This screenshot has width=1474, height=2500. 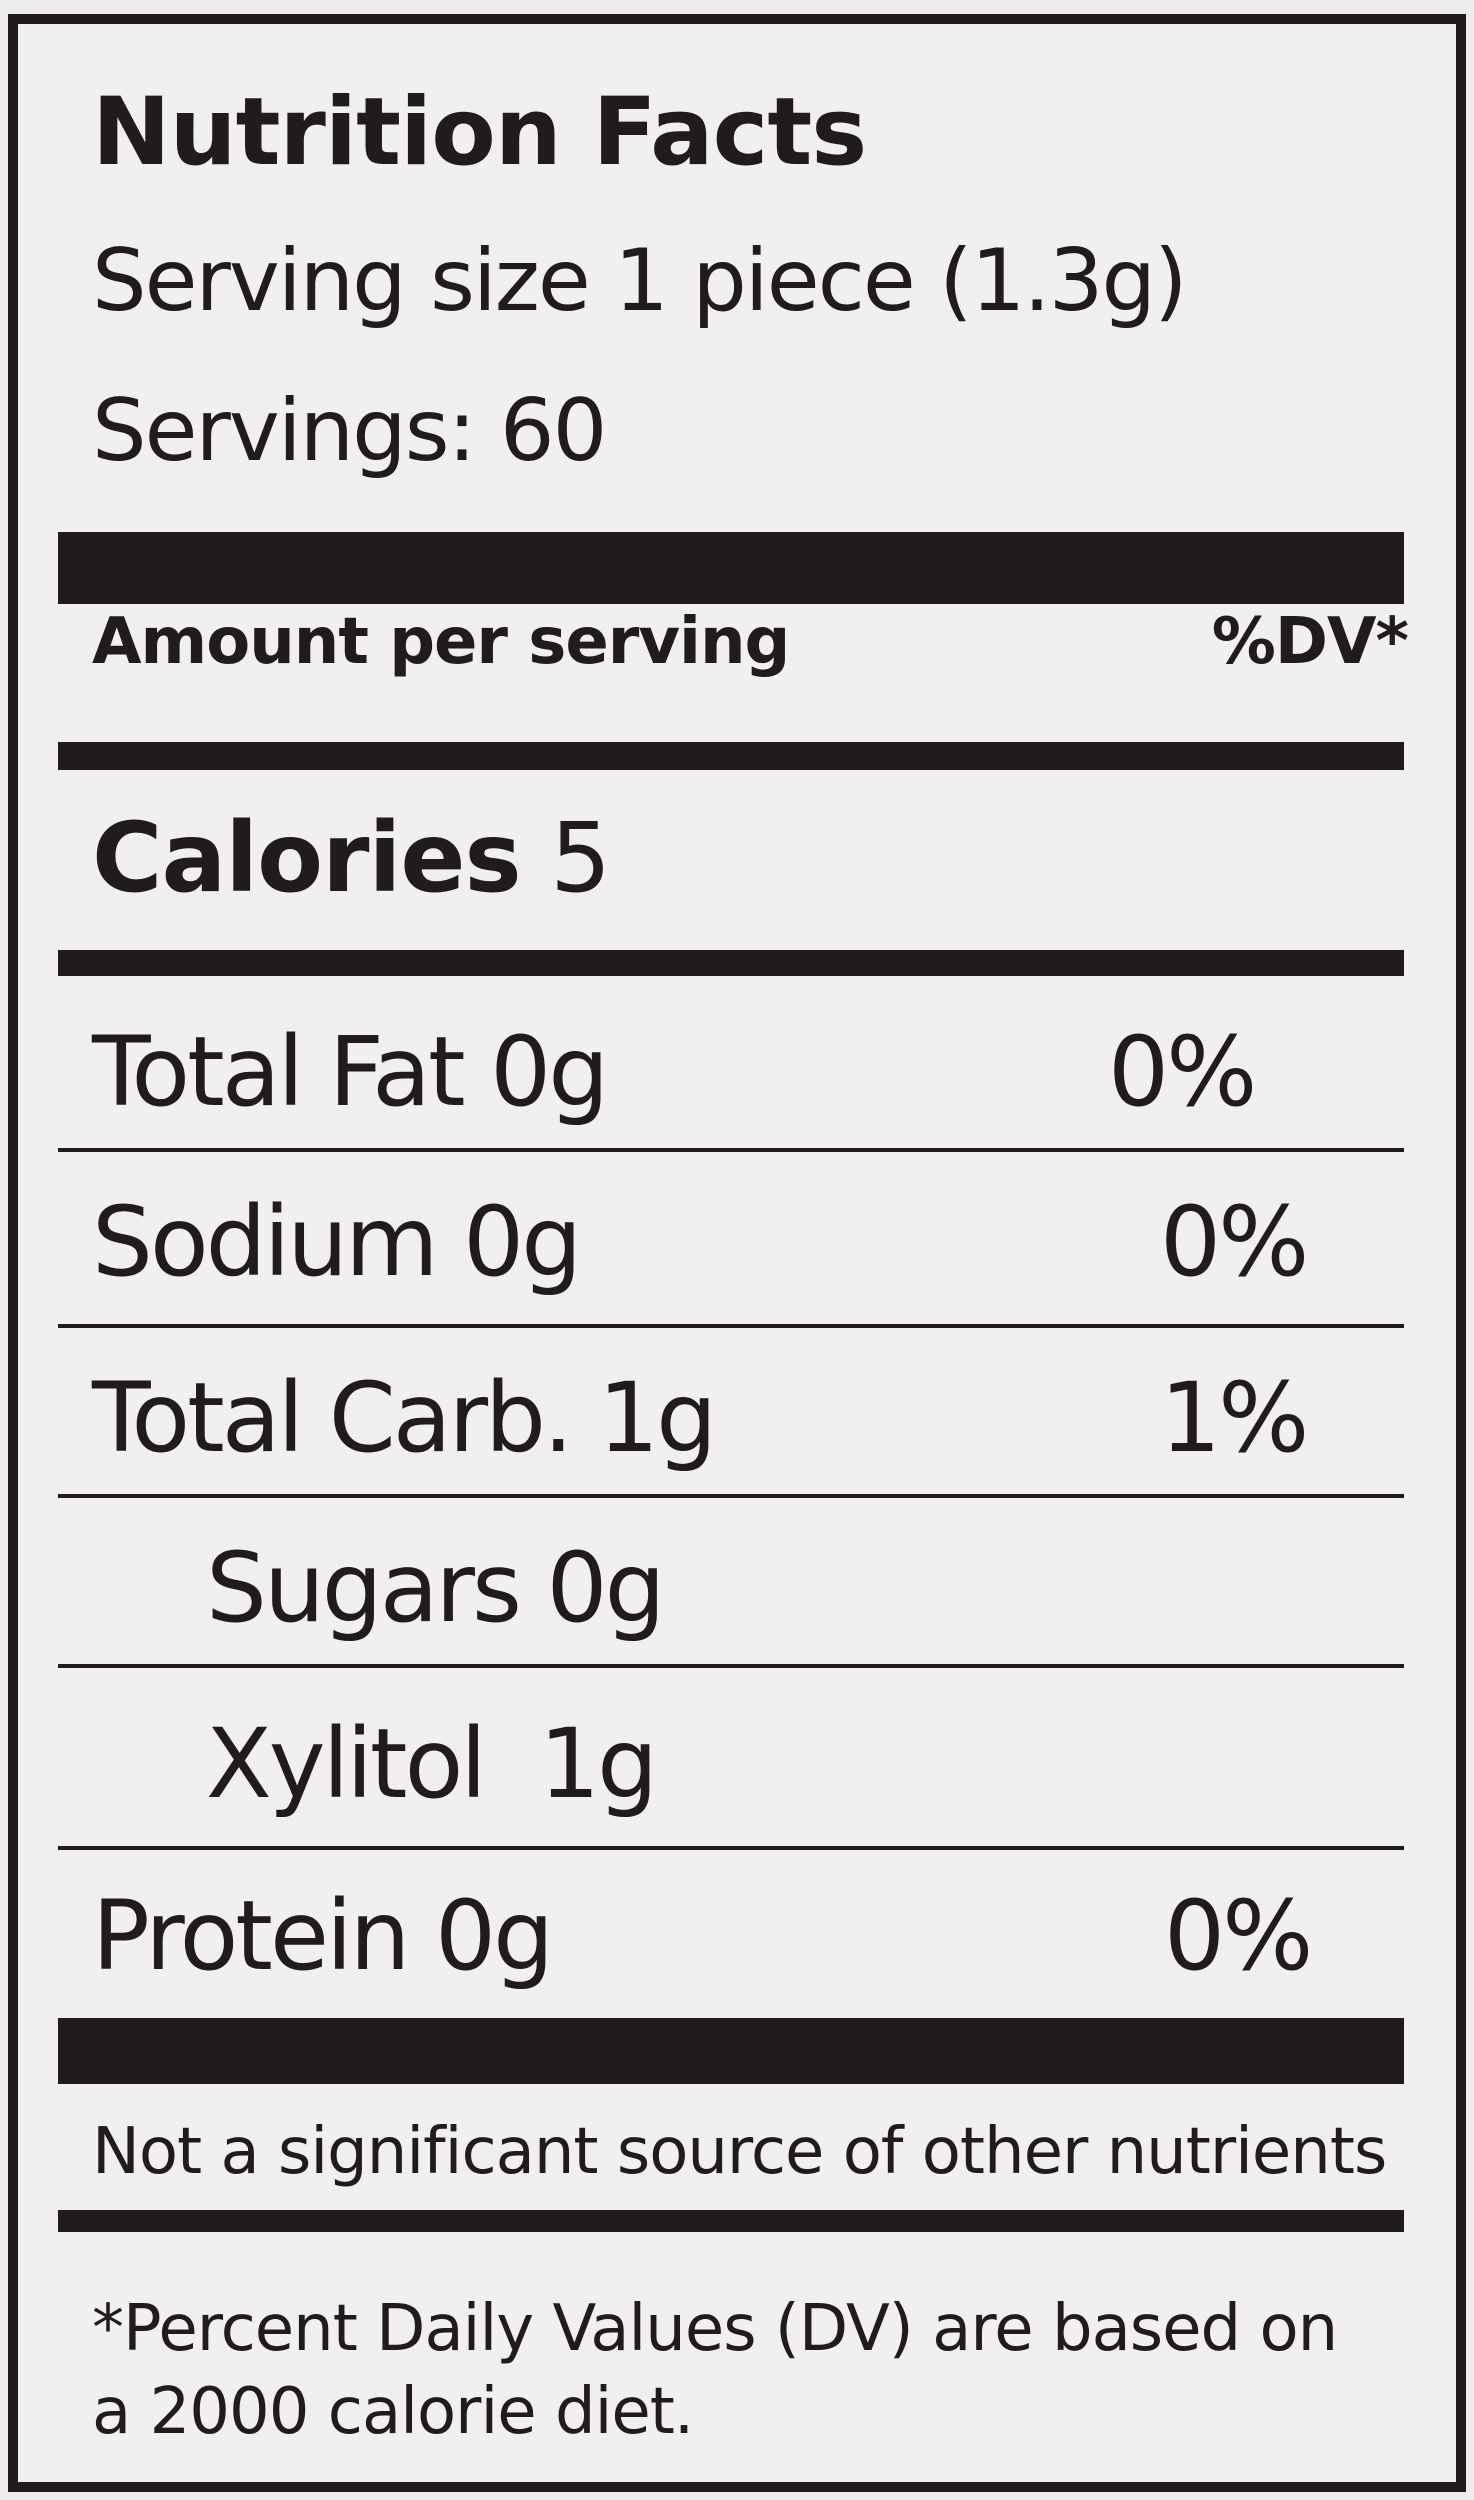 What do you see at coordinates (436, 1588) in the screenshot?
I see `nutrient-name: Sugars 0g` at bounding box center [436, 1588].